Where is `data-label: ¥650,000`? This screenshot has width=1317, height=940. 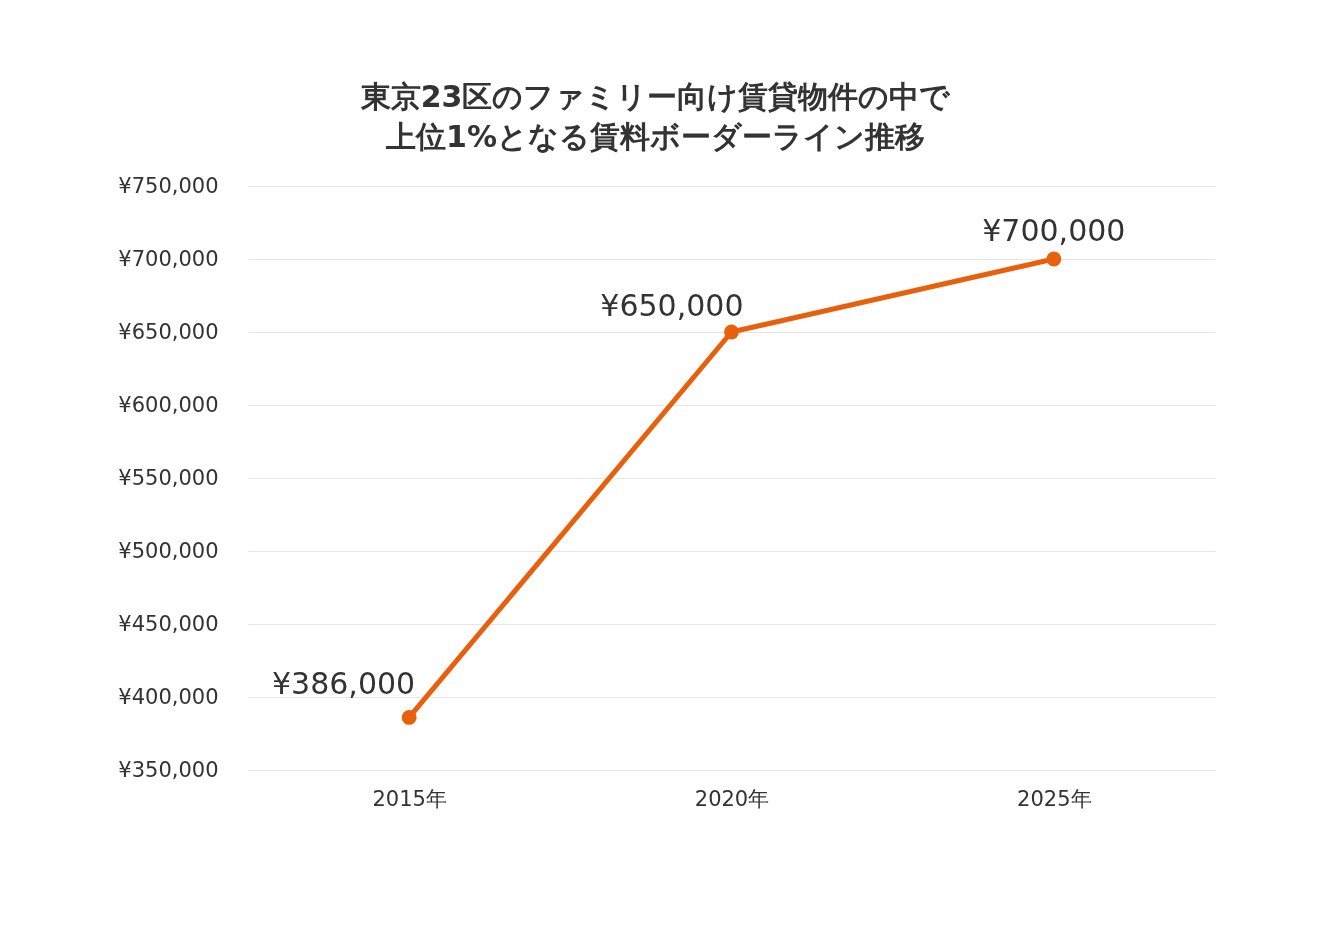 data-label: ¥650,000 is located at coordinates (672, 305).